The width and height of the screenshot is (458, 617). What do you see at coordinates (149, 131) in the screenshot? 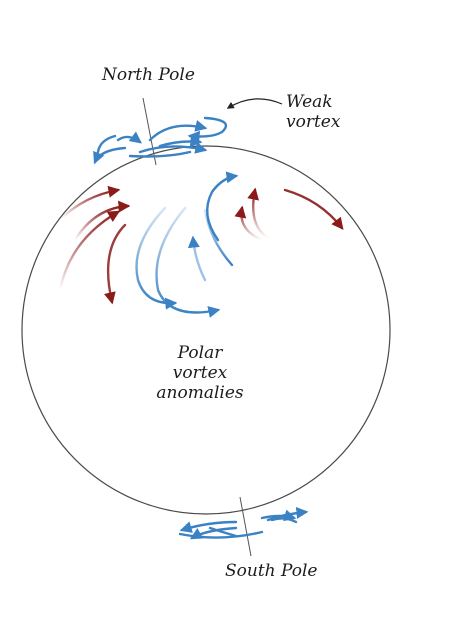
I see `north-axis-line` at bounding box center [149, 131].